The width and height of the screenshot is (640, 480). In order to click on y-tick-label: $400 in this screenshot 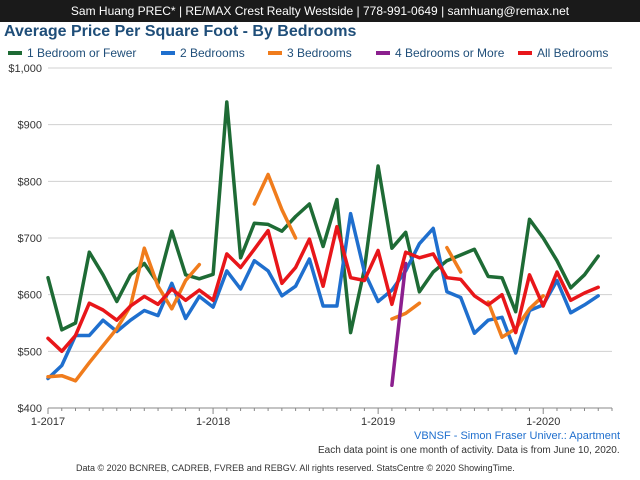, I will do `click(30, 409)`.